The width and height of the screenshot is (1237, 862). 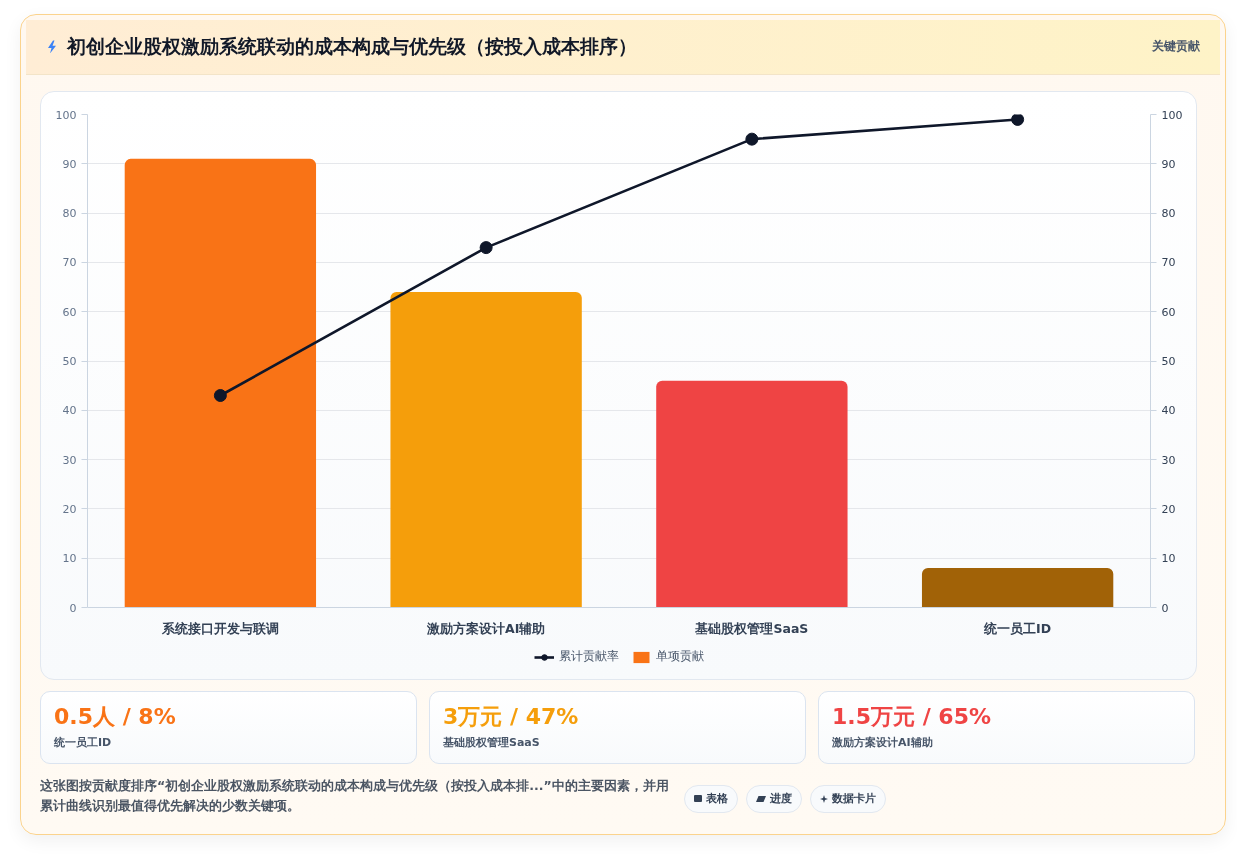 What do you see at coordinates (355, 796) in the screenshot?
I see `text: 这张图按贡献度排序“初创企业股权激励系统联动的成本构成与优先级（按投入成本排...”中的主要因素，并用累计曲线识别最值得优先解决的少数关键项。` at bounding box center [355, 796].